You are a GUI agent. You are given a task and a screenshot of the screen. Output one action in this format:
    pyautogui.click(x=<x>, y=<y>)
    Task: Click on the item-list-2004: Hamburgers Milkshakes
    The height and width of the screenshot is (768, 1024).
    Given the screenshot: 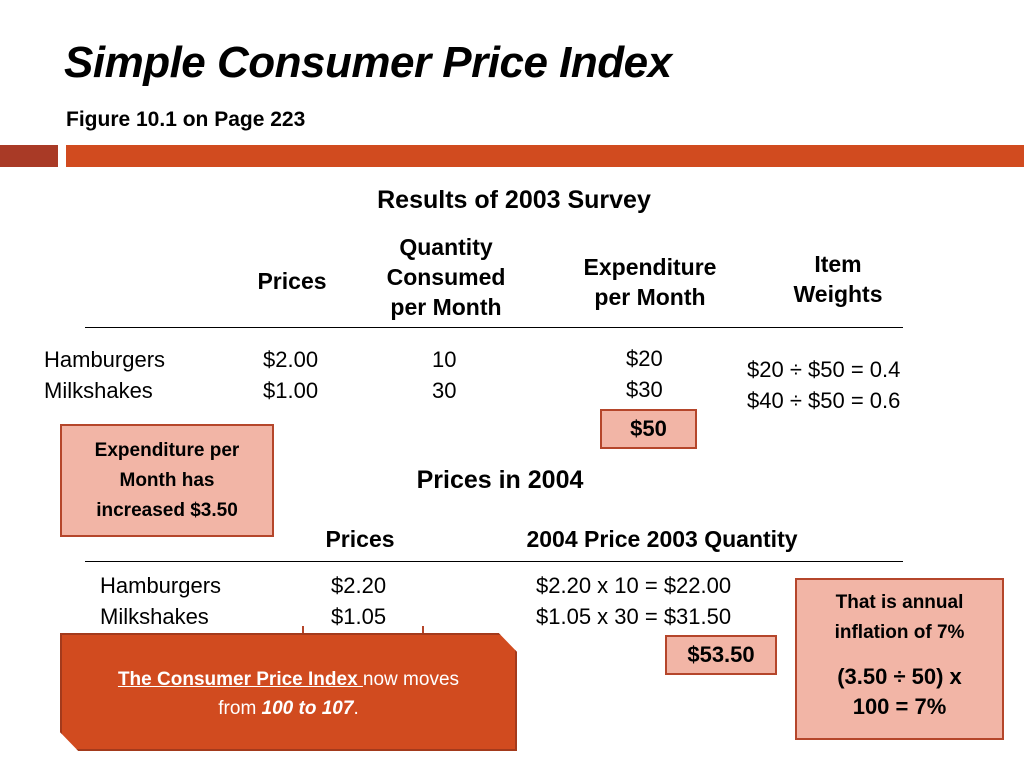 What is the action you would take?
    pyautogui.click(x=160, y=601)
    